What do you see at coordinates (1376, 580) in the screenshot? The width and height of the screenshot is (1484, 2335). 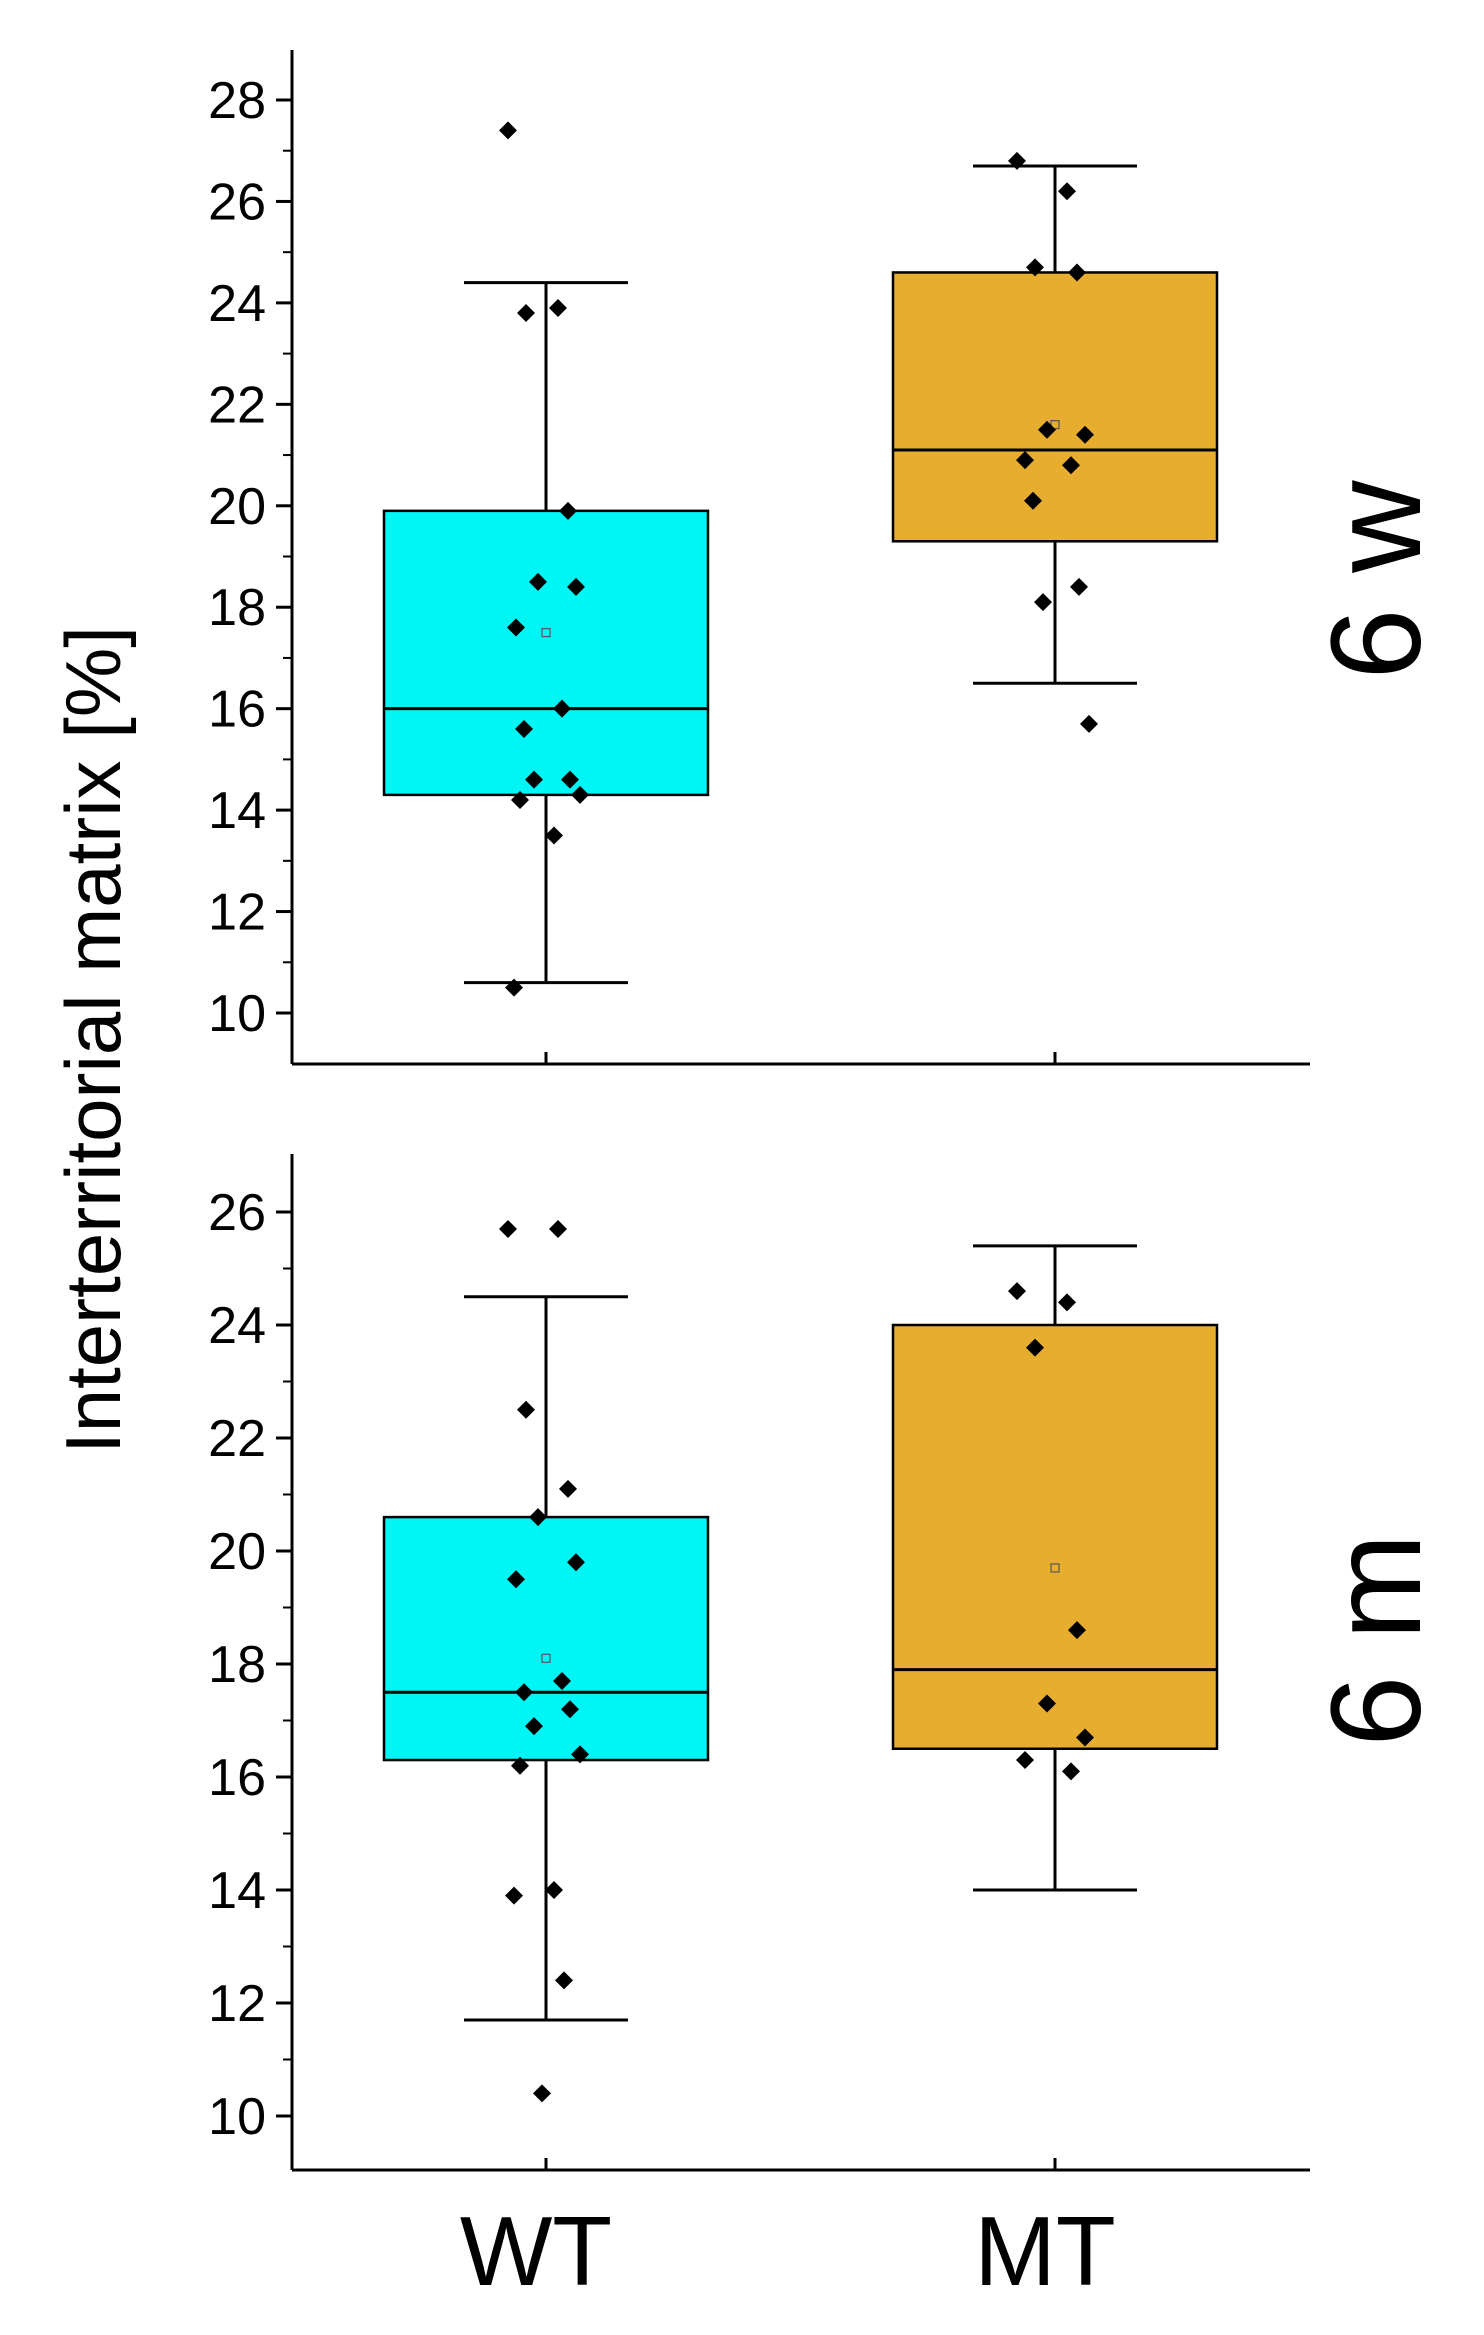 I see `panel-label: 6 w` at bounding box center [1376, 580].